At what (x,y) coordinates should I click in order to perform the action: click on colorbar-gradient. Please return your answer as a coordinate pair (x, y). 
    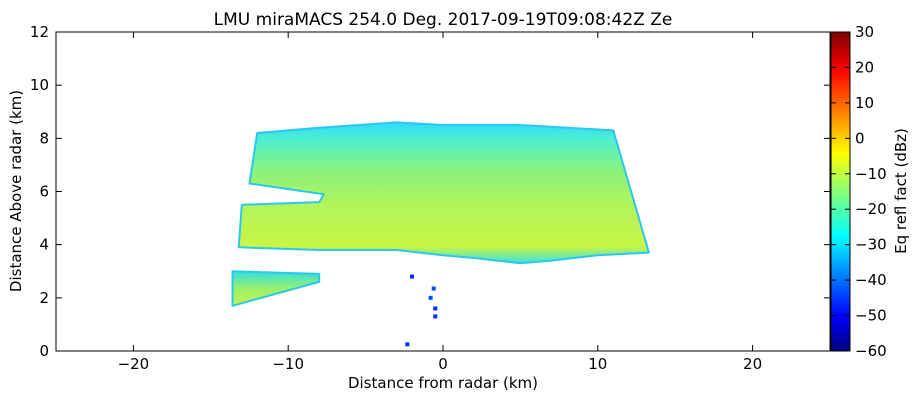
    Looking at the image, I should click on (840, 191).